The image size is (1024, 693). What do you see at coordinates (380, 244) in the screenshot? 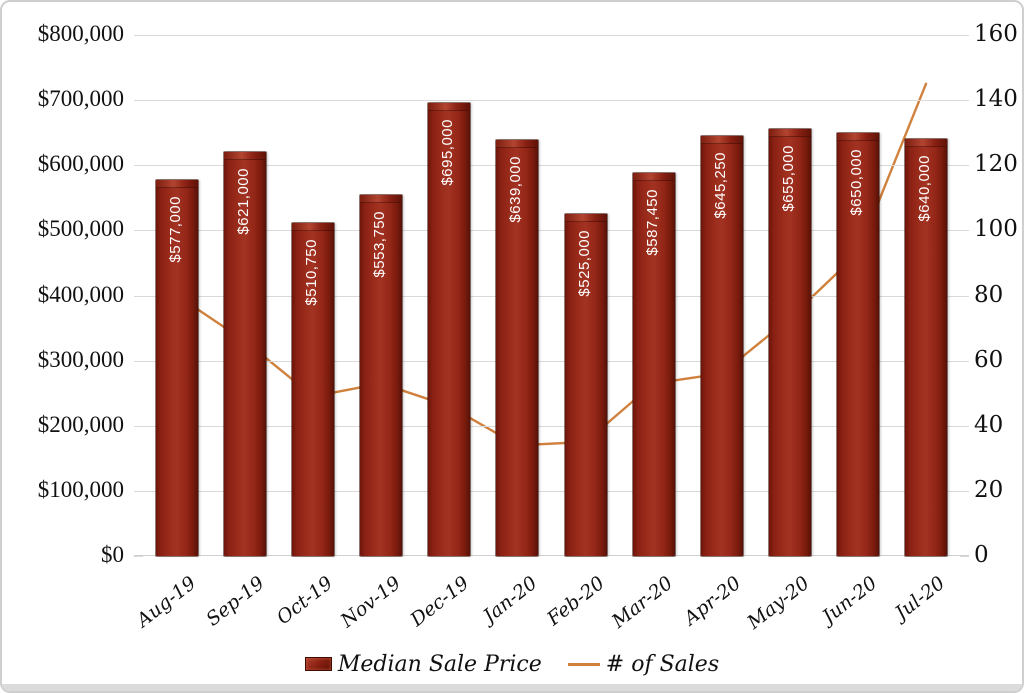
I see `bar-value-label: $553,750` at bounding box center [380, 244].